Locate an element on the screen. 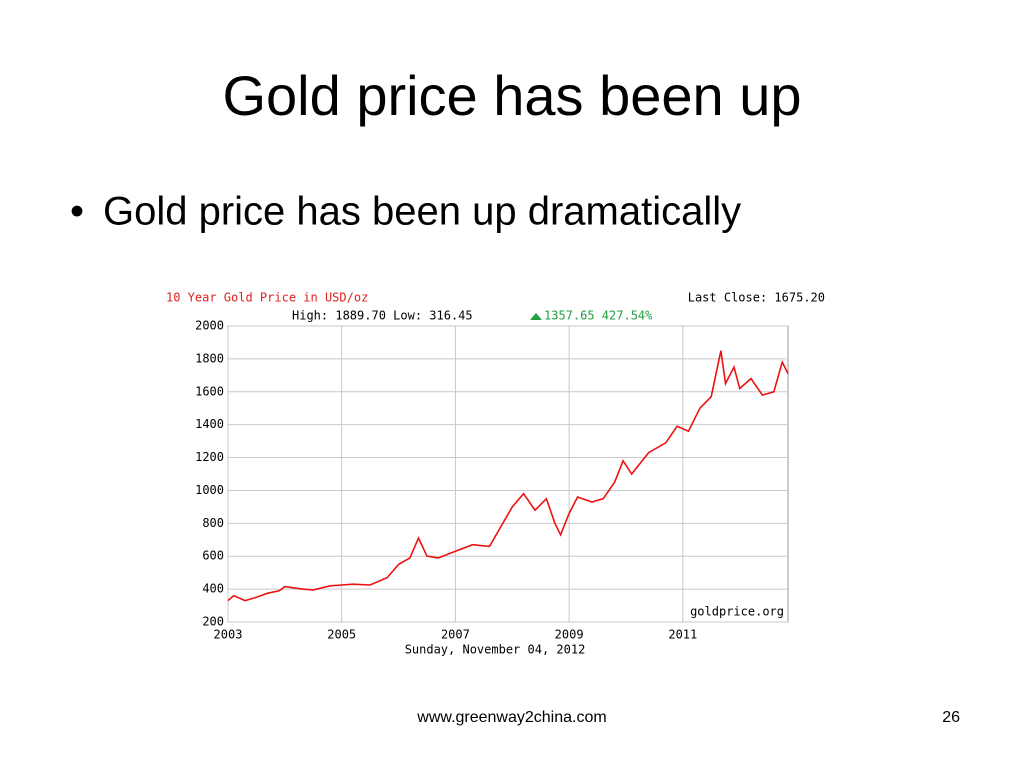 The image size is (1024, 768). y-tick-label: 600 is located at coordinates (213, 556).